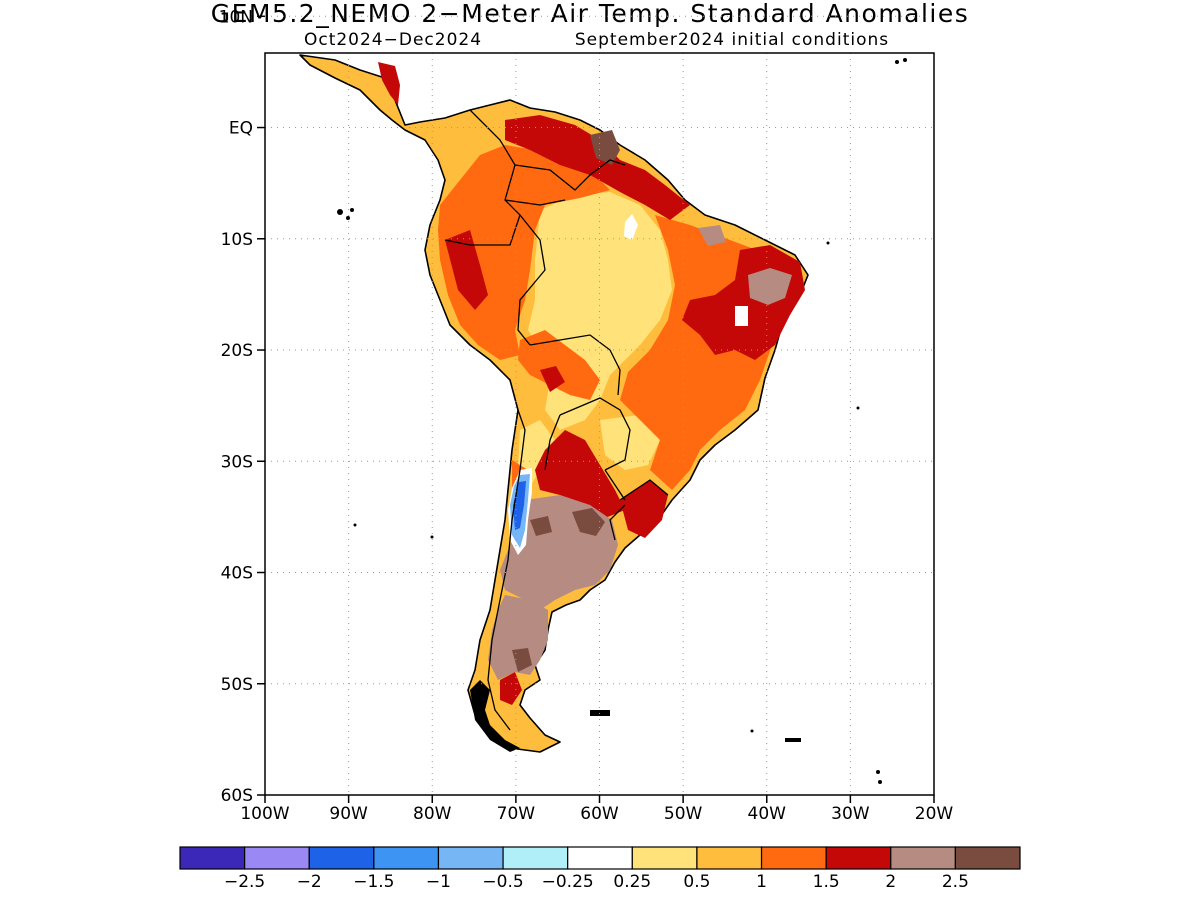 This screenshot has width=1200, height=900. What do you see at coordinates (568, 882) in the screenshot?
I see `colorbar-label: −0.25` at bounding box center [568, 882].